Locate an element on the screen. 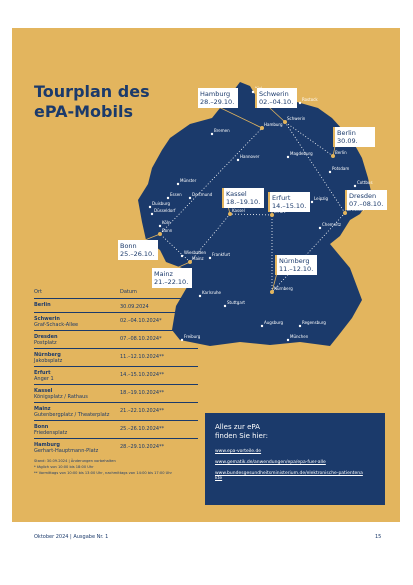 Image resolution: width=413 pixels, height=585 pixels. info-heading-line: finden Sie hier: is located at coordinates (241, 436).